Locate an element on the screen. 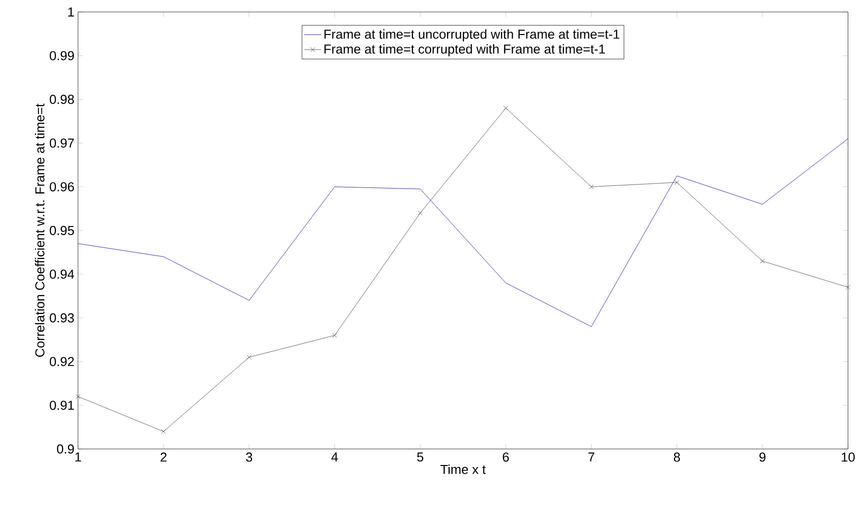 The width and height of the screenshot is (860, 527). x-tick-label: 3 is located at coordinates (249, 457).